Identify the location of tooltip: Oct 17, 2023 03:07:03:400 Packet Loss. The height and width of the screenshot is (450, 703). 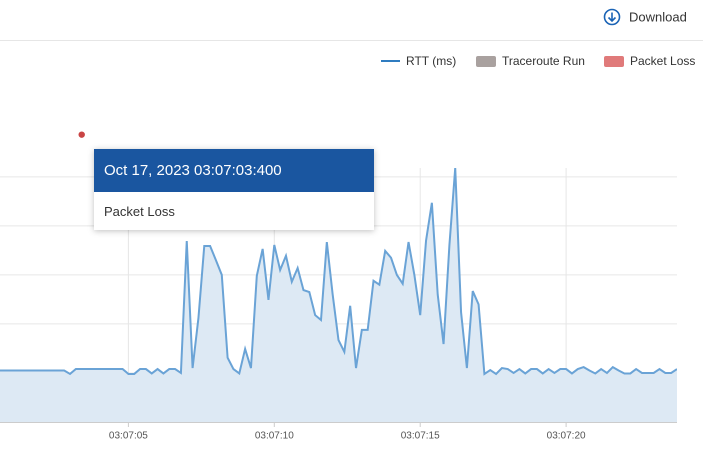
(234, 189).